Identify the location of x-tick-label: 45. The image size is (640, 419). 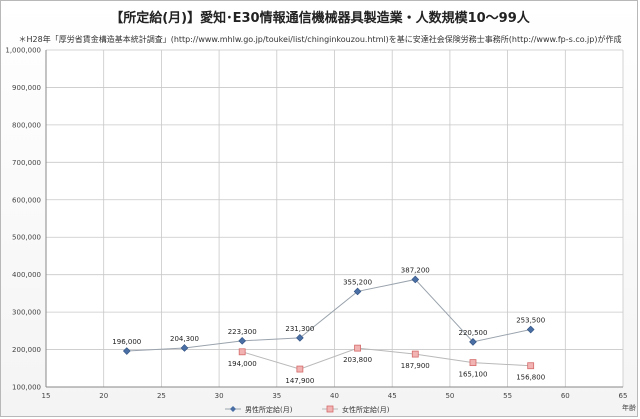
(392, 396).